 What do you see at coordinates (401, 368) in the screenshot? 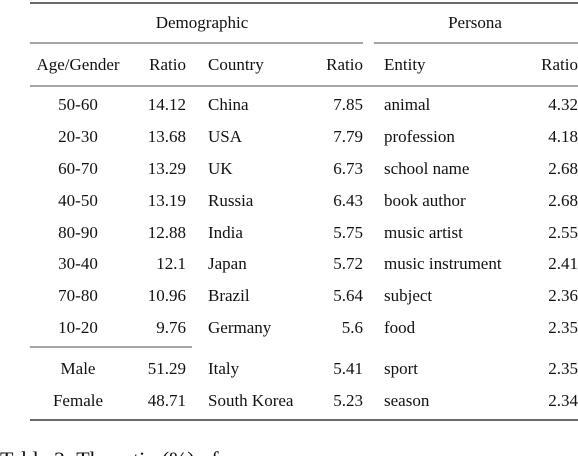
I see `table-cell: sport` at bounding box center [401, 368].